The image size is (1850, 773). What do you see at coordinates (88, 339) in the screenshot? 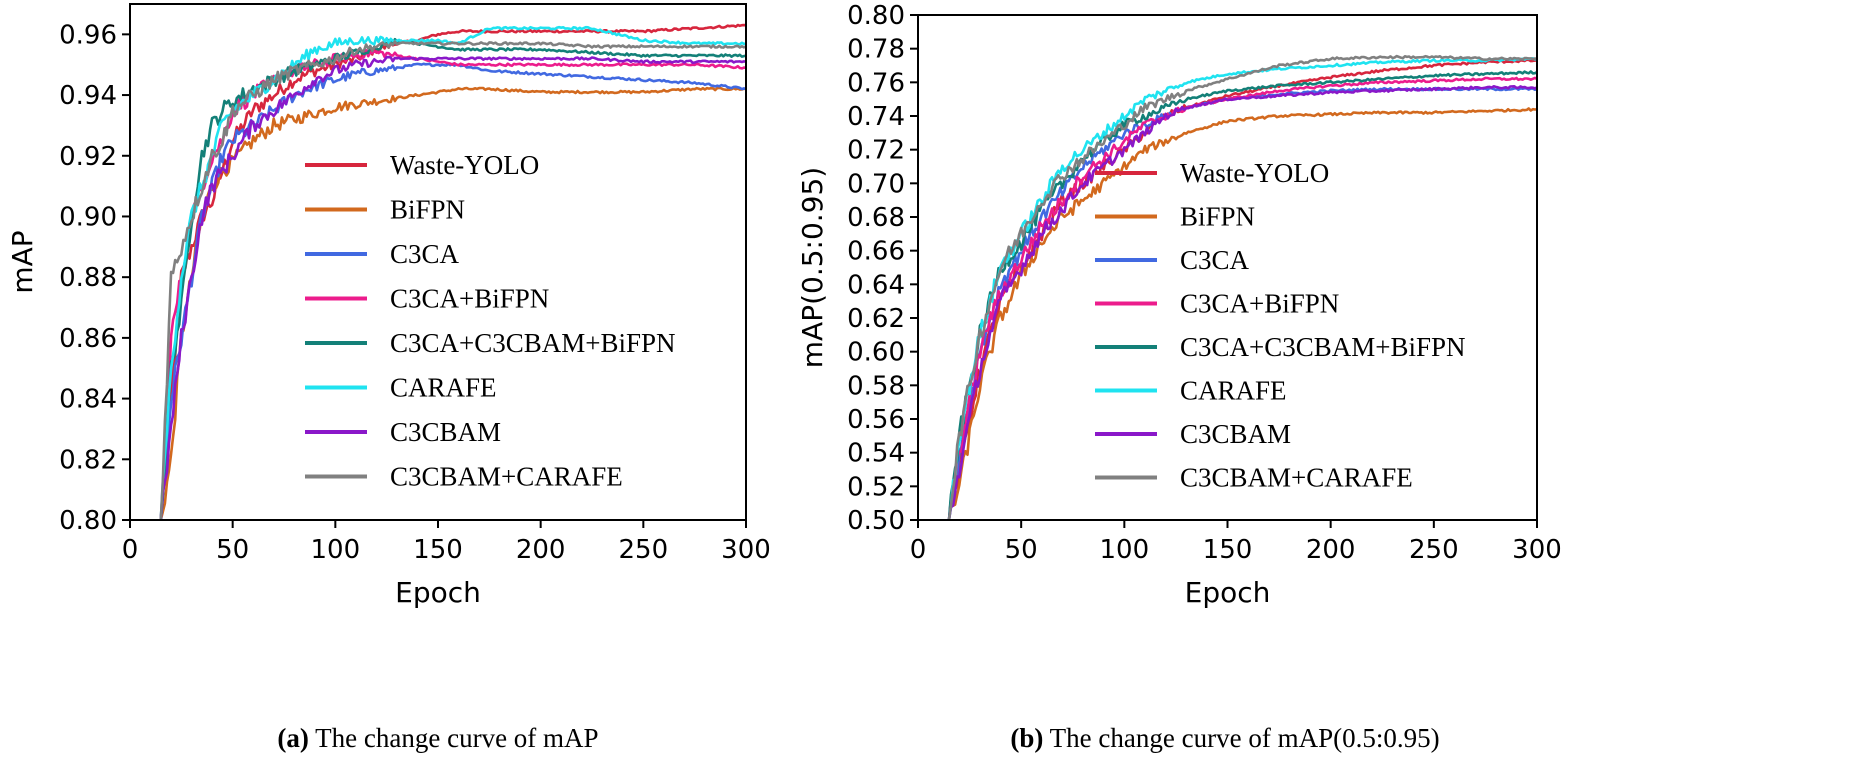
I see `y-tick-label: 0.86` at bounding box center [88, 339].